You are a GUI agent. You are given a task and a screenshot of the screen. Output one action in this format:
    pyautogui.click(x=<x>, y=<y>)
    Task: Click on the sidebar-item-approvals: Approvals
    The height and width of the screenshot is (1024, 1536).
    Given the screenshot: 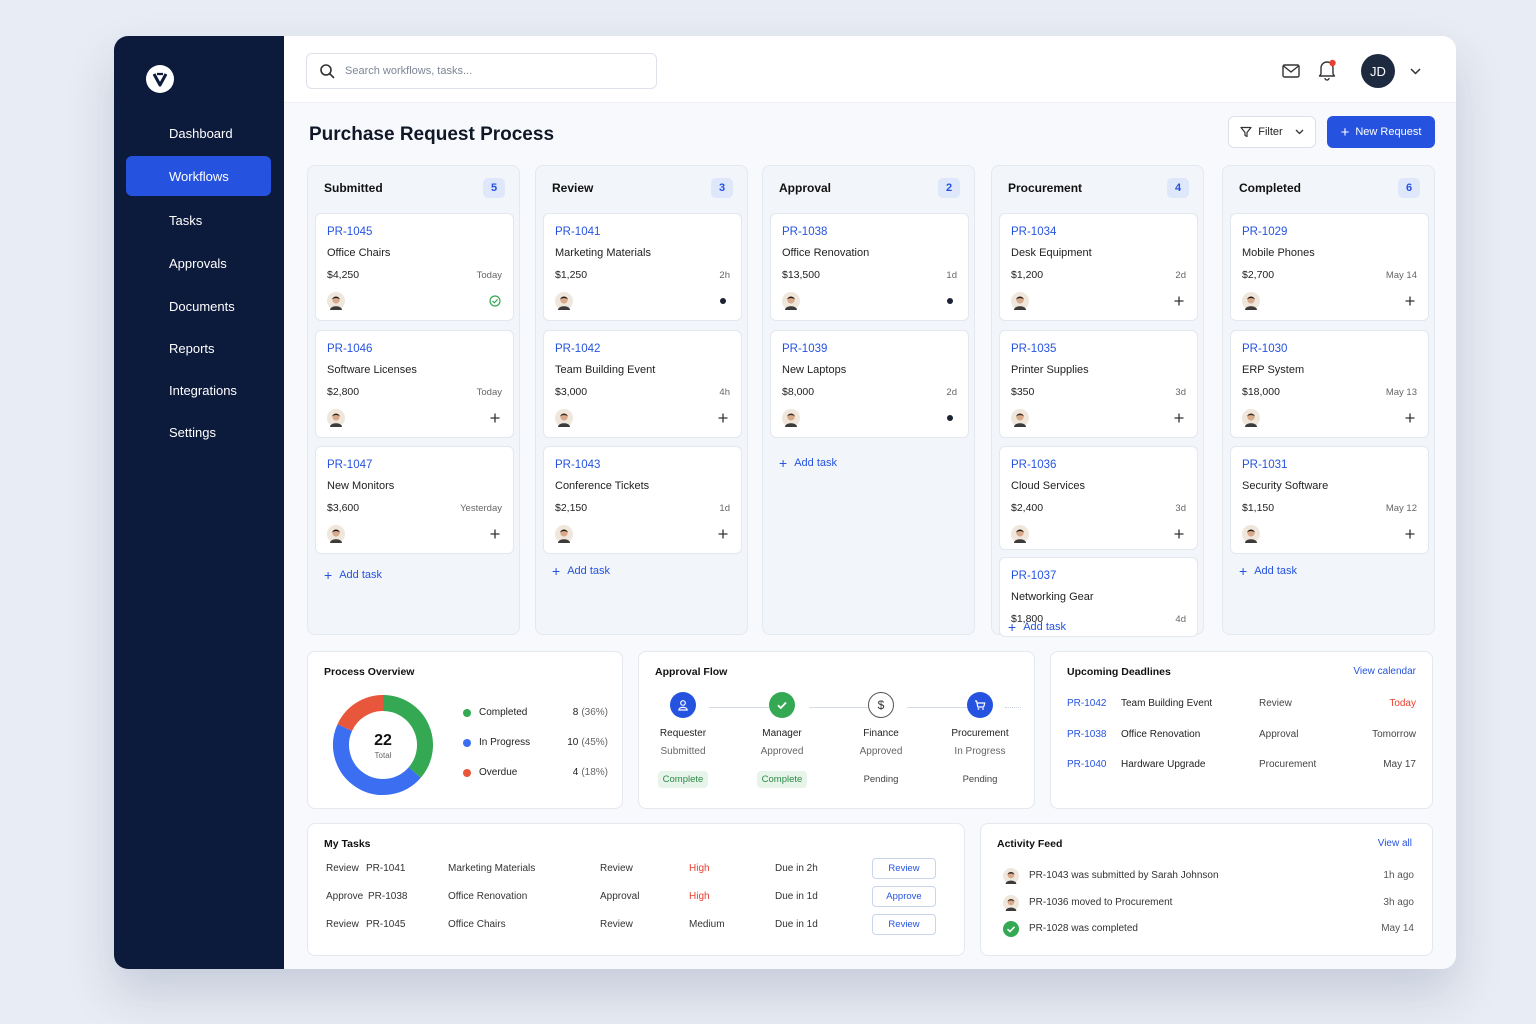 What is the action you would take?
    pyautogui.click(x=198, y=263)
    